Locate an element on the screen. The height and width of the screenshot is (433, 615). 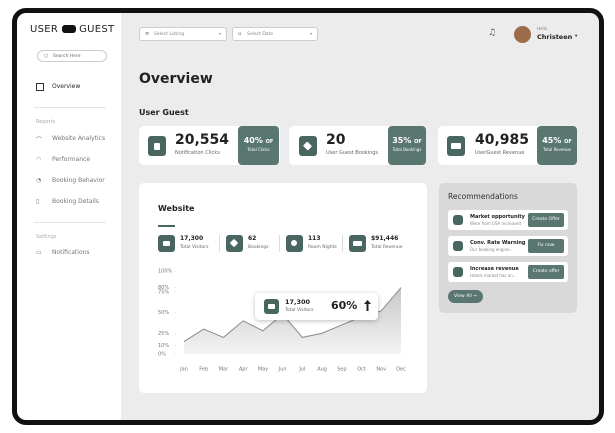
x-tick-label: Nov is located at coordinates (381, 370).